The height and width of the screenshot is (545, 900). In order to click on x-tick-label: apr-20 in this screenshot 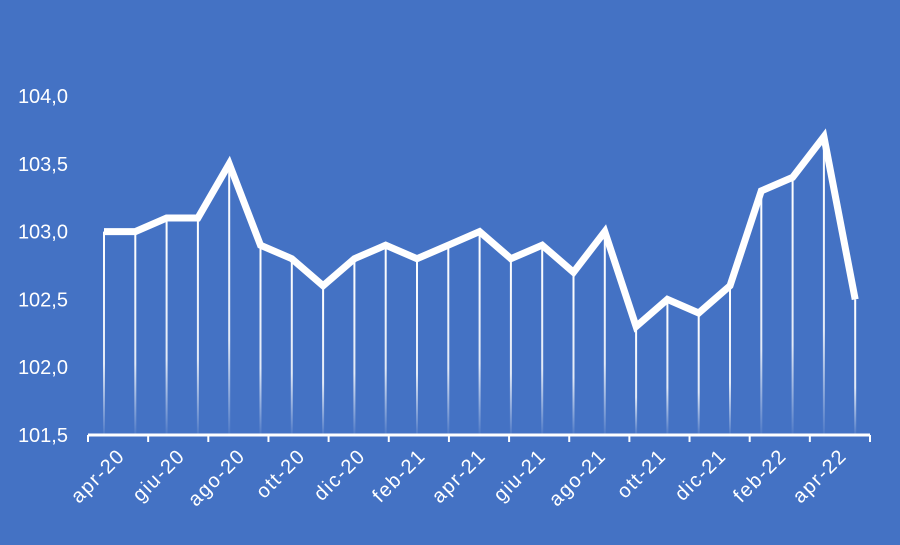, I will do `click(98, 476)`.